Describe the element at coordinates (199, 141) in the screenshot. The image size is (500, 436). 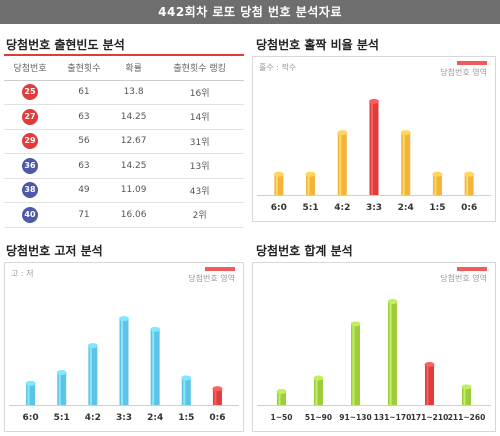
I see `rank-cell: 31위` at that location.